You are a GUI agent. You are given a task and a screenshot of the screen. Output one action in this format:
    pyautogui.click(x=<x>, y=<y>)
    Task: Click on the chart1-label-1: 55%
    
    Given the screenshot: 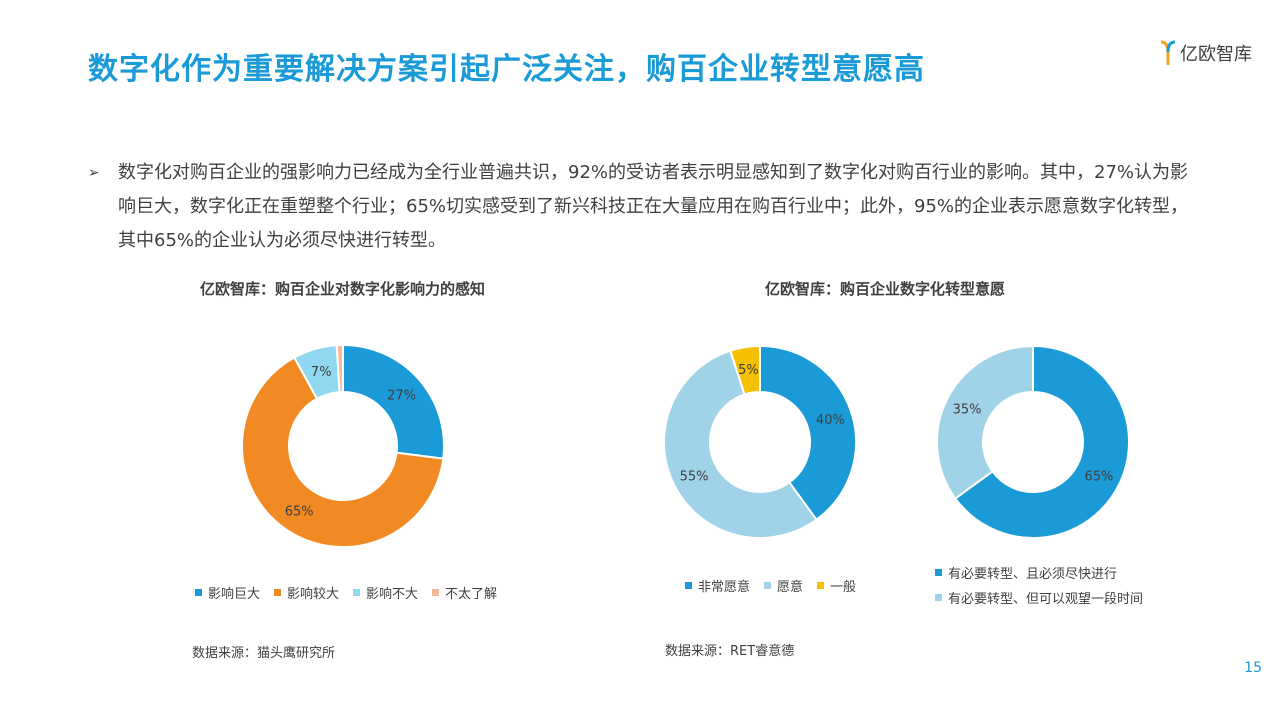 What is the action you would take?
    pyautogui.click(x=694, y=477)
    